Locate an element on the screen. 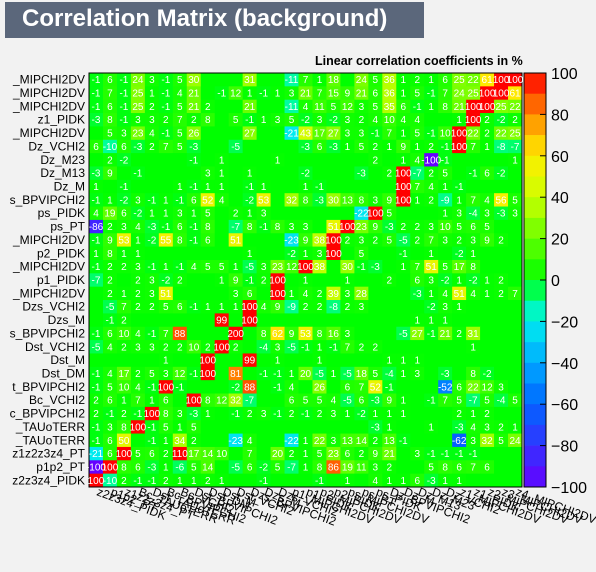  y-tick-label: Bc_VCHI2 is located at coordinates (57, 400).